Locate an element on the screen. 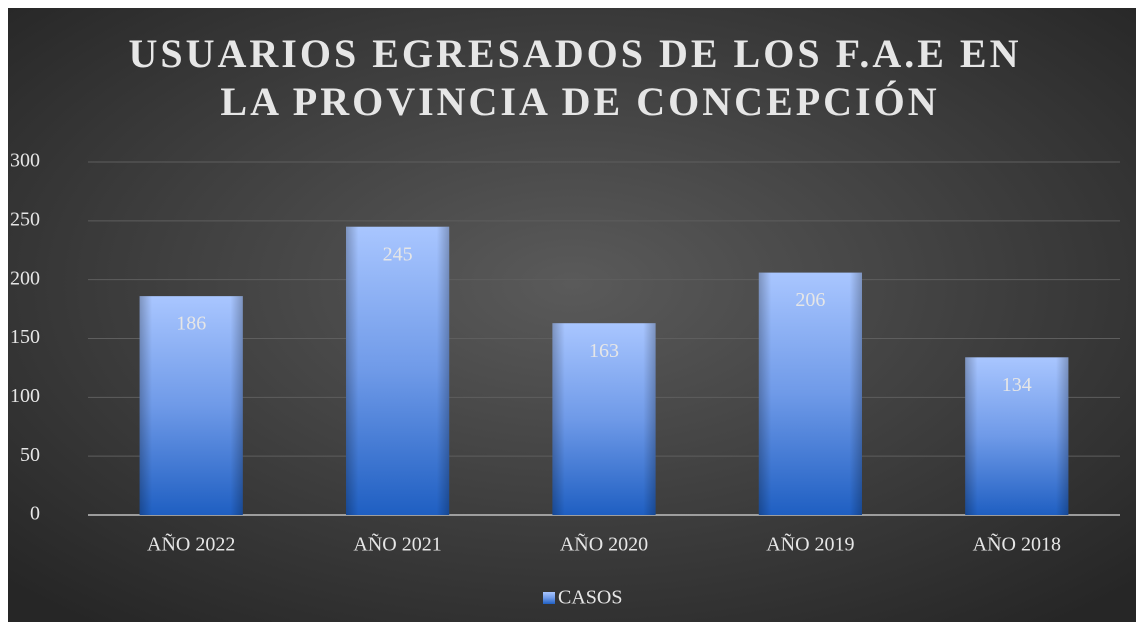 This screenshot has width=1144, height=630. y-tick-label: 100 is located at coordinates (25, 396).